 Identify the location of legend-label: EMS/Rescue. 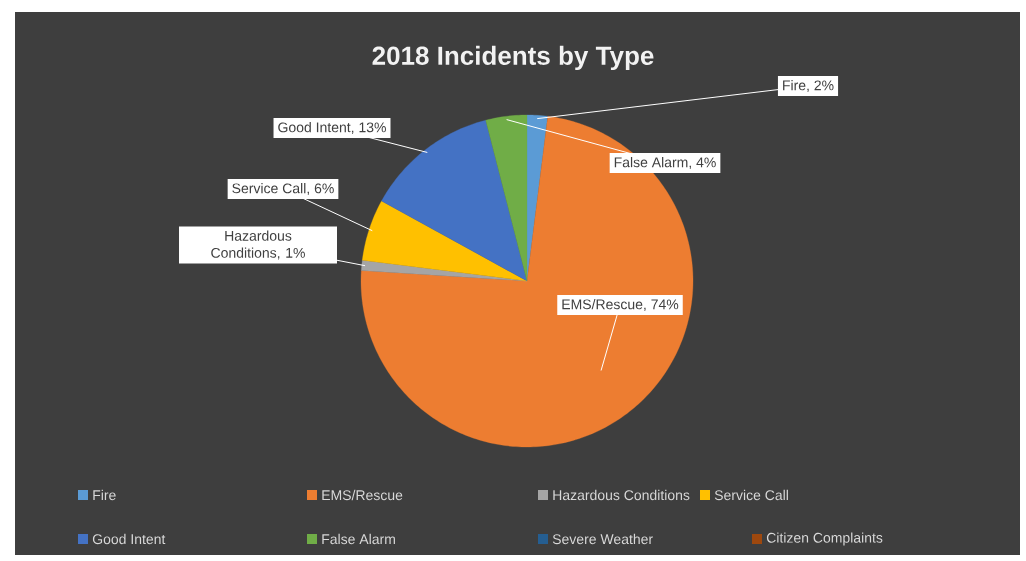
(362, 495).